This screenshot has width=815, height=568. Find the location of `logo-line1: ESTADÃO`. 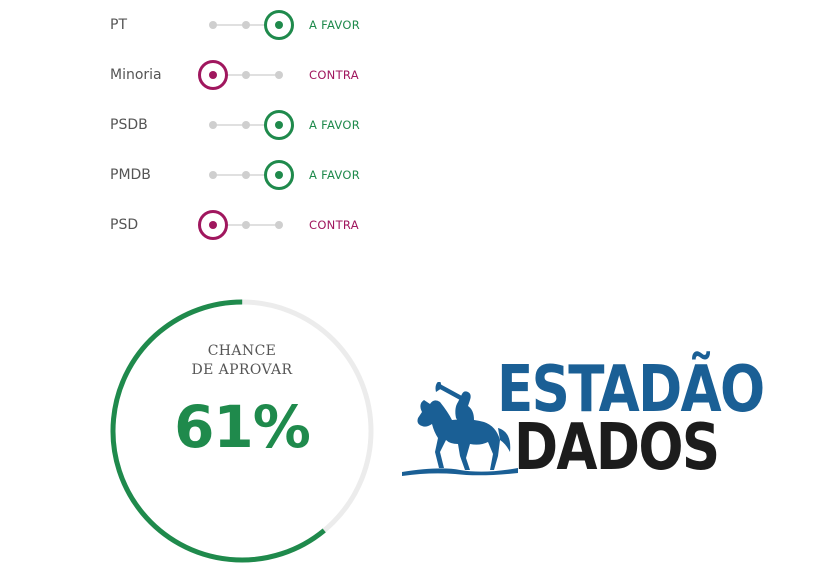

logo-line1: ESTADÃO is located at coordinates (631, 390).